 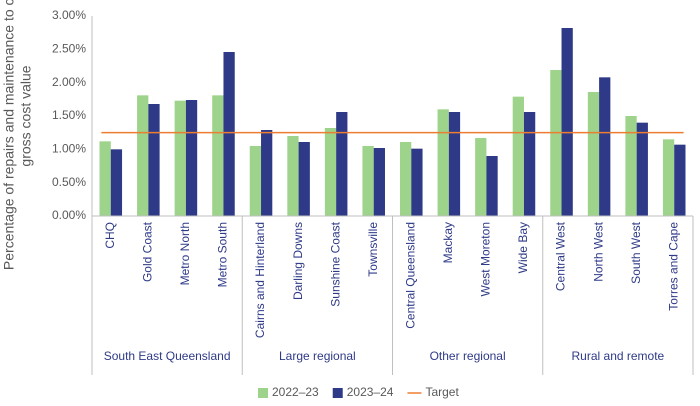 What do you see at coordinates (561, 256) in the screenshot?
I see `x-tick-label: Central West` at bounding box center [561, 256].